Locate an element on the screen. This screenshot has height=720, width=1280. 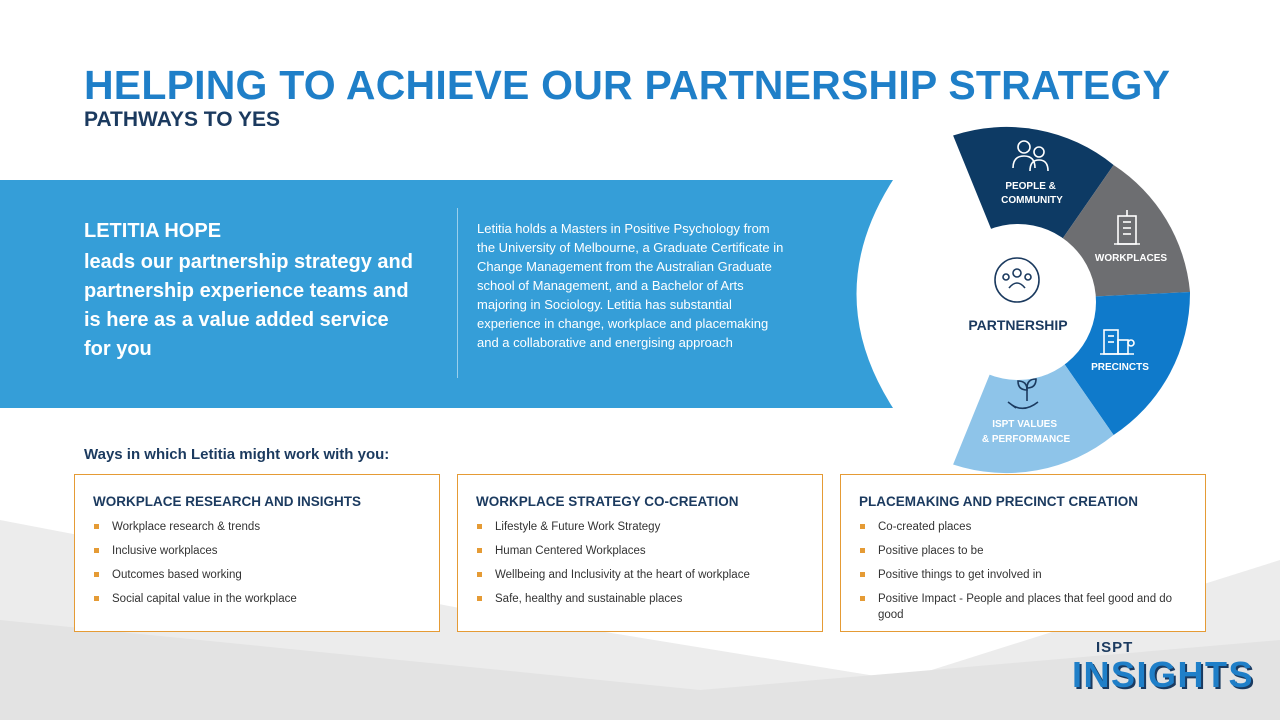
list-item: Outcomes based working is located at coordinates (257, 575).